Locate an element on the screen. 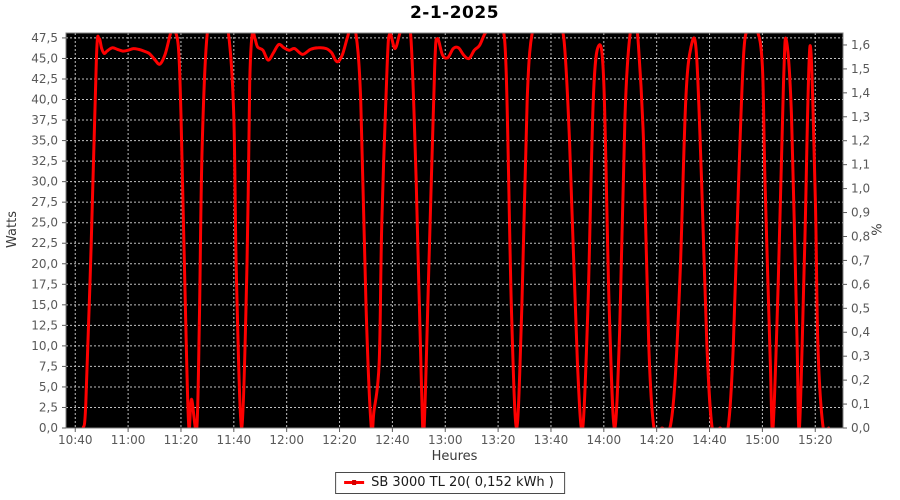 This screenshot has height=500, width=900. y-tick-label-right: 0,9 is located at coordinates (860, 213).